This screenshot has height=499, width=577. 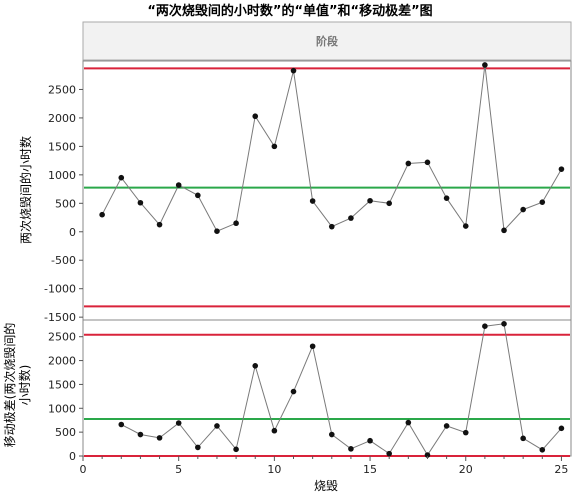 What do you see at coordinates (370, 469) in the screenshot?
I see `x-tick-label: 15` at bounding box center [370, 469].